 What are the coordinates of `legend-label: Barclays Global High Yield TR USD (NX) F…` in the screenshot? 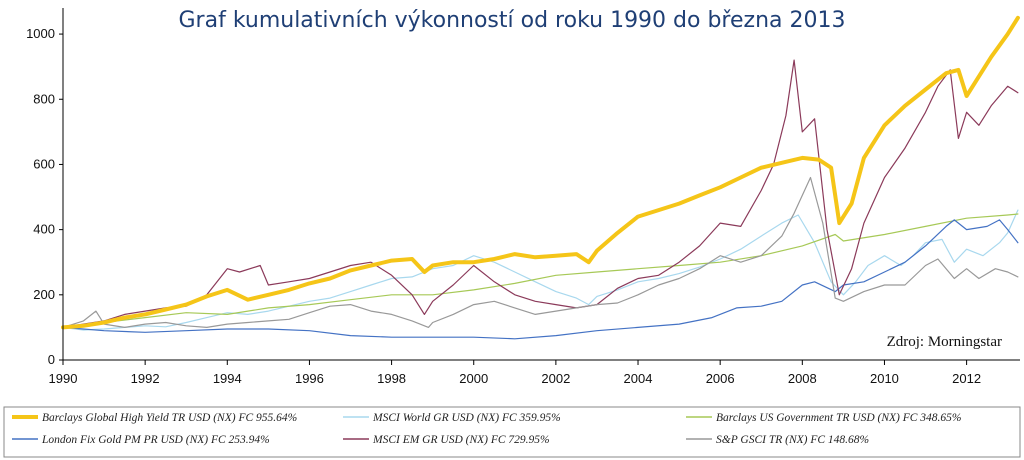 It's located at (169, 418).